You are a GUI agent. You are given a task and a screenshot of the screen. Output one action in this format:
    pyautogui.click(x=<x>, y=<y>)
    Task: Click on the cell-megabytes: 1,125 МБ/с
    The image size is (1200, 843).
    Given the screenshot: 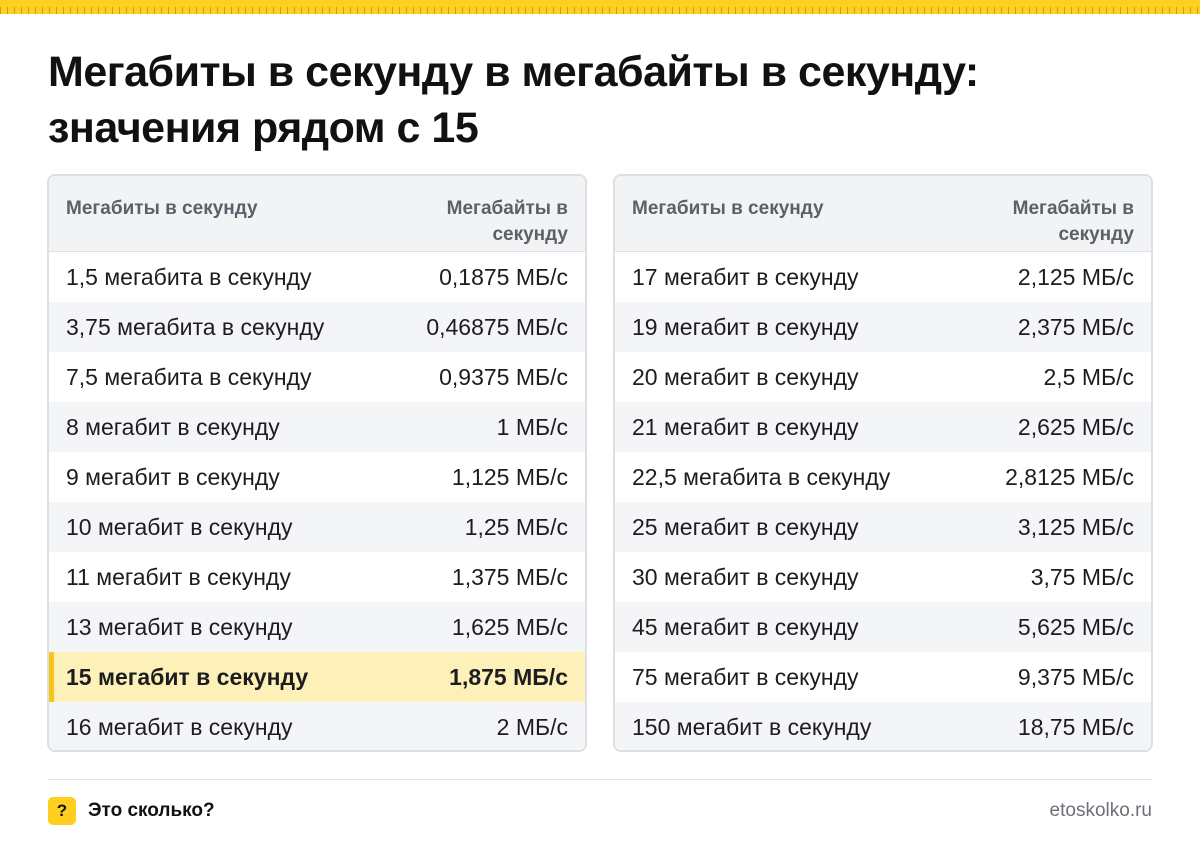 What is the action you would take?
    pyautogui.click(x=509, y=476)
    